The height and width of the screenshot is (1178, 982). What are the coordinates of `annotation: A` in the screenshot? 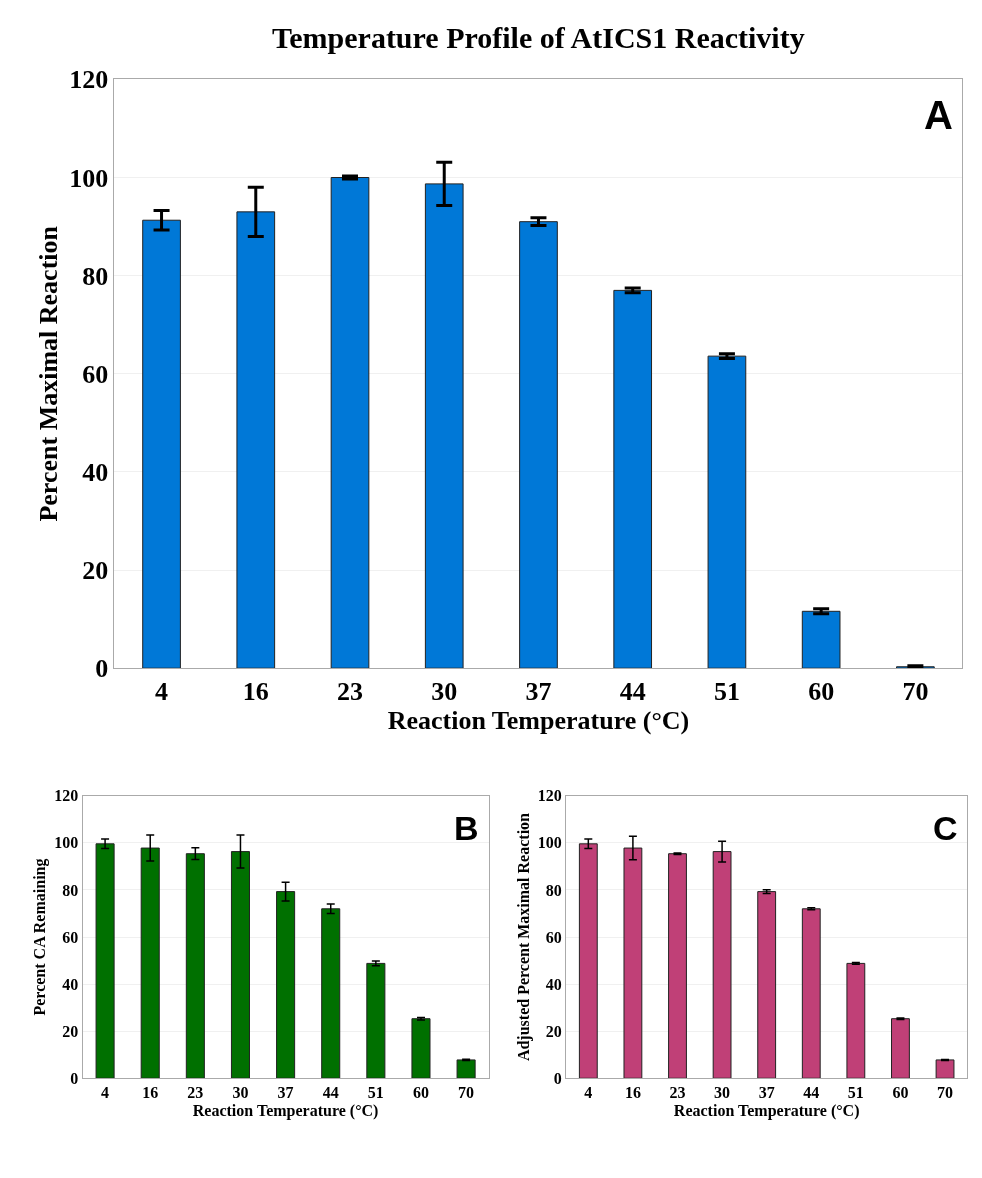 It's located at (938, 115).